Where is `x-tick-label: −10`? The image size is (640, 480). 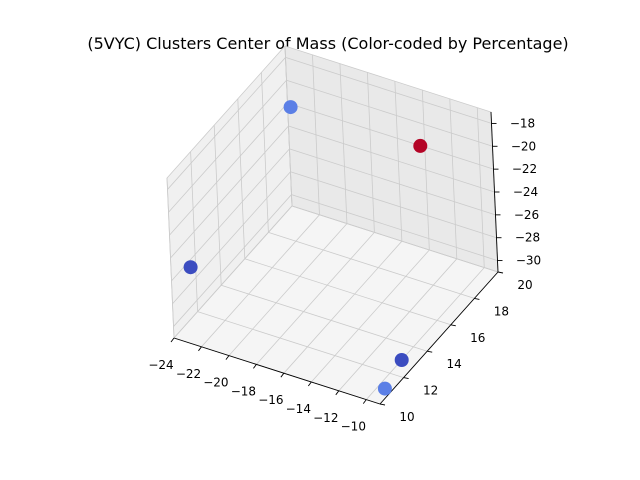 x-tick-label: −10 is located at coordinates (353, 427).